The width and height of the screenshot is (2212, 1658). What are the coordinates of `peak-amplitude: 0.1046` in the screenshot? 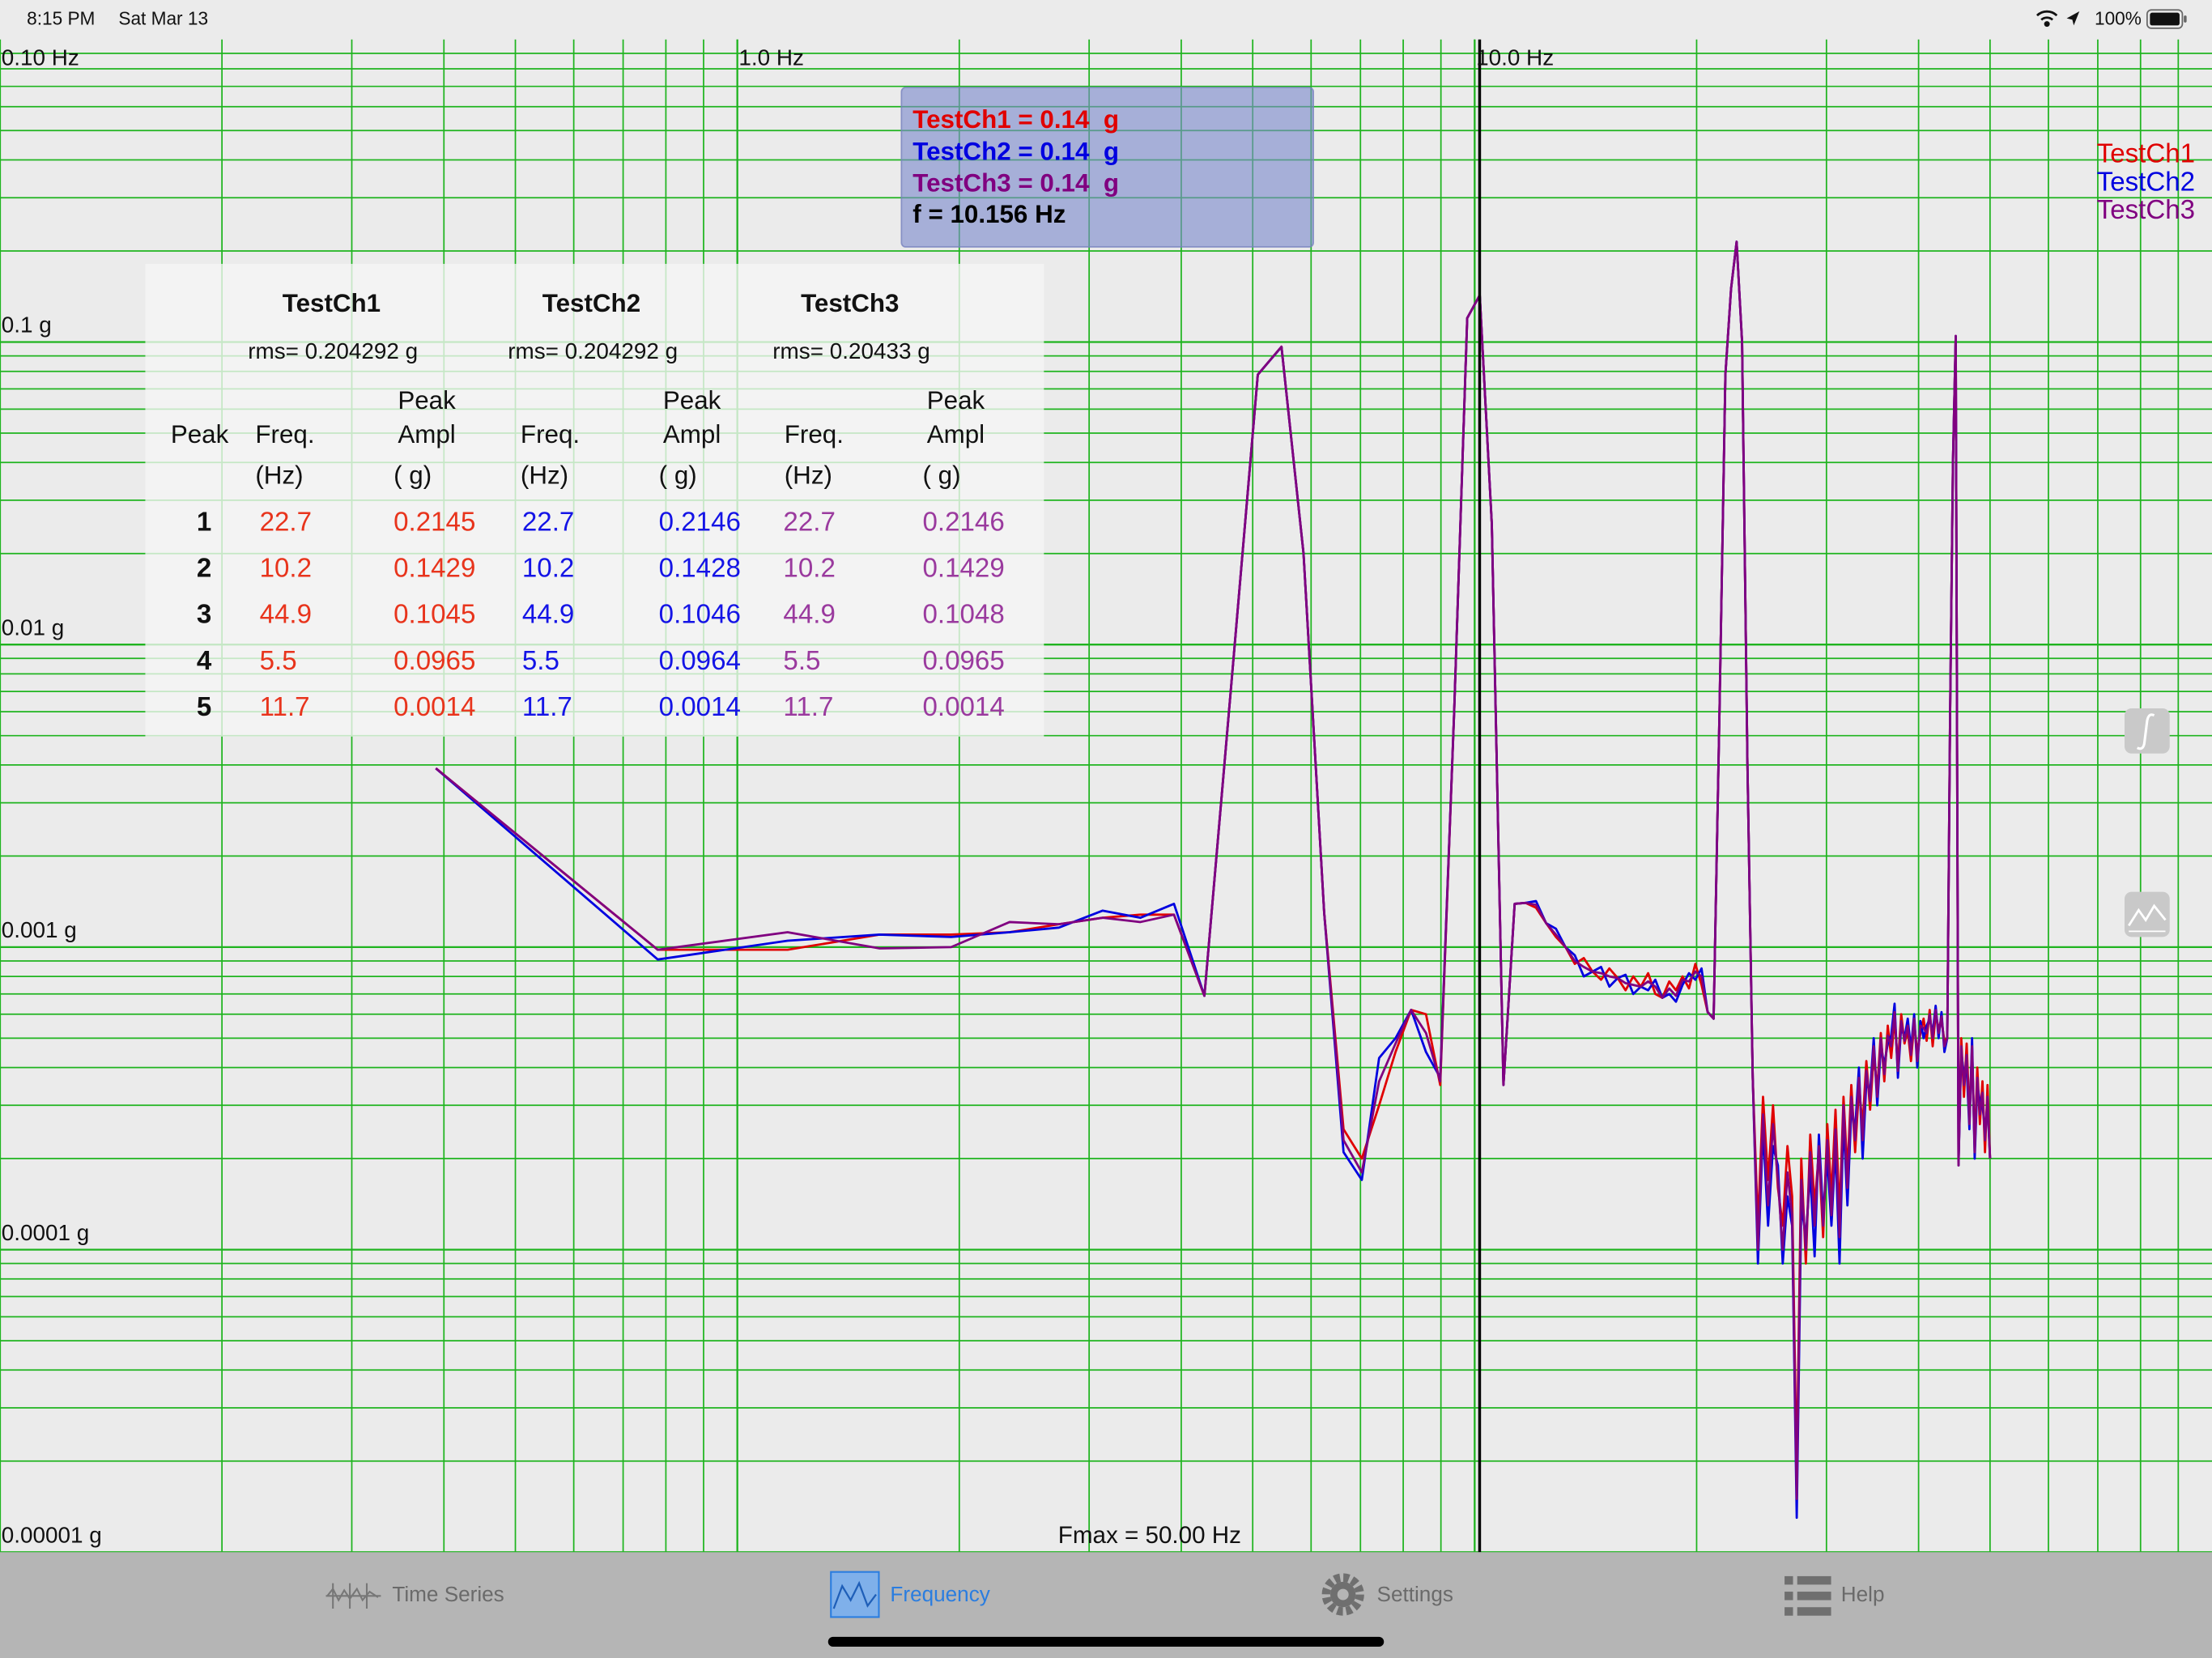 It's located at (700, 615).